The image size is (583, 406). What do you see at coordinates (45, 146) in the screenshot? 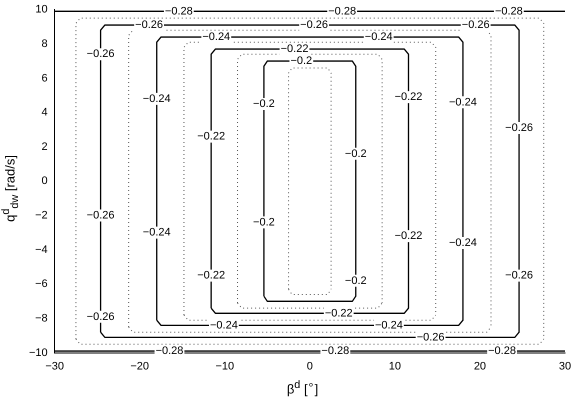
I see `y-tick-label: 2` at bounding box center [45, 146].